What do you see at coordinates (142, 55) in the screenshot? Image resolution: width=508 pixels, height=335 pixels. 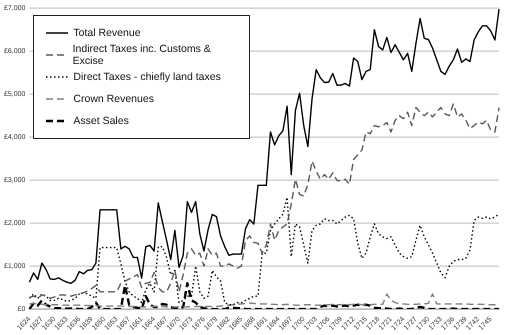 I see `legend-label: Indirect Taxes inc. Customs & Excise` at bounding box center [142, 55].